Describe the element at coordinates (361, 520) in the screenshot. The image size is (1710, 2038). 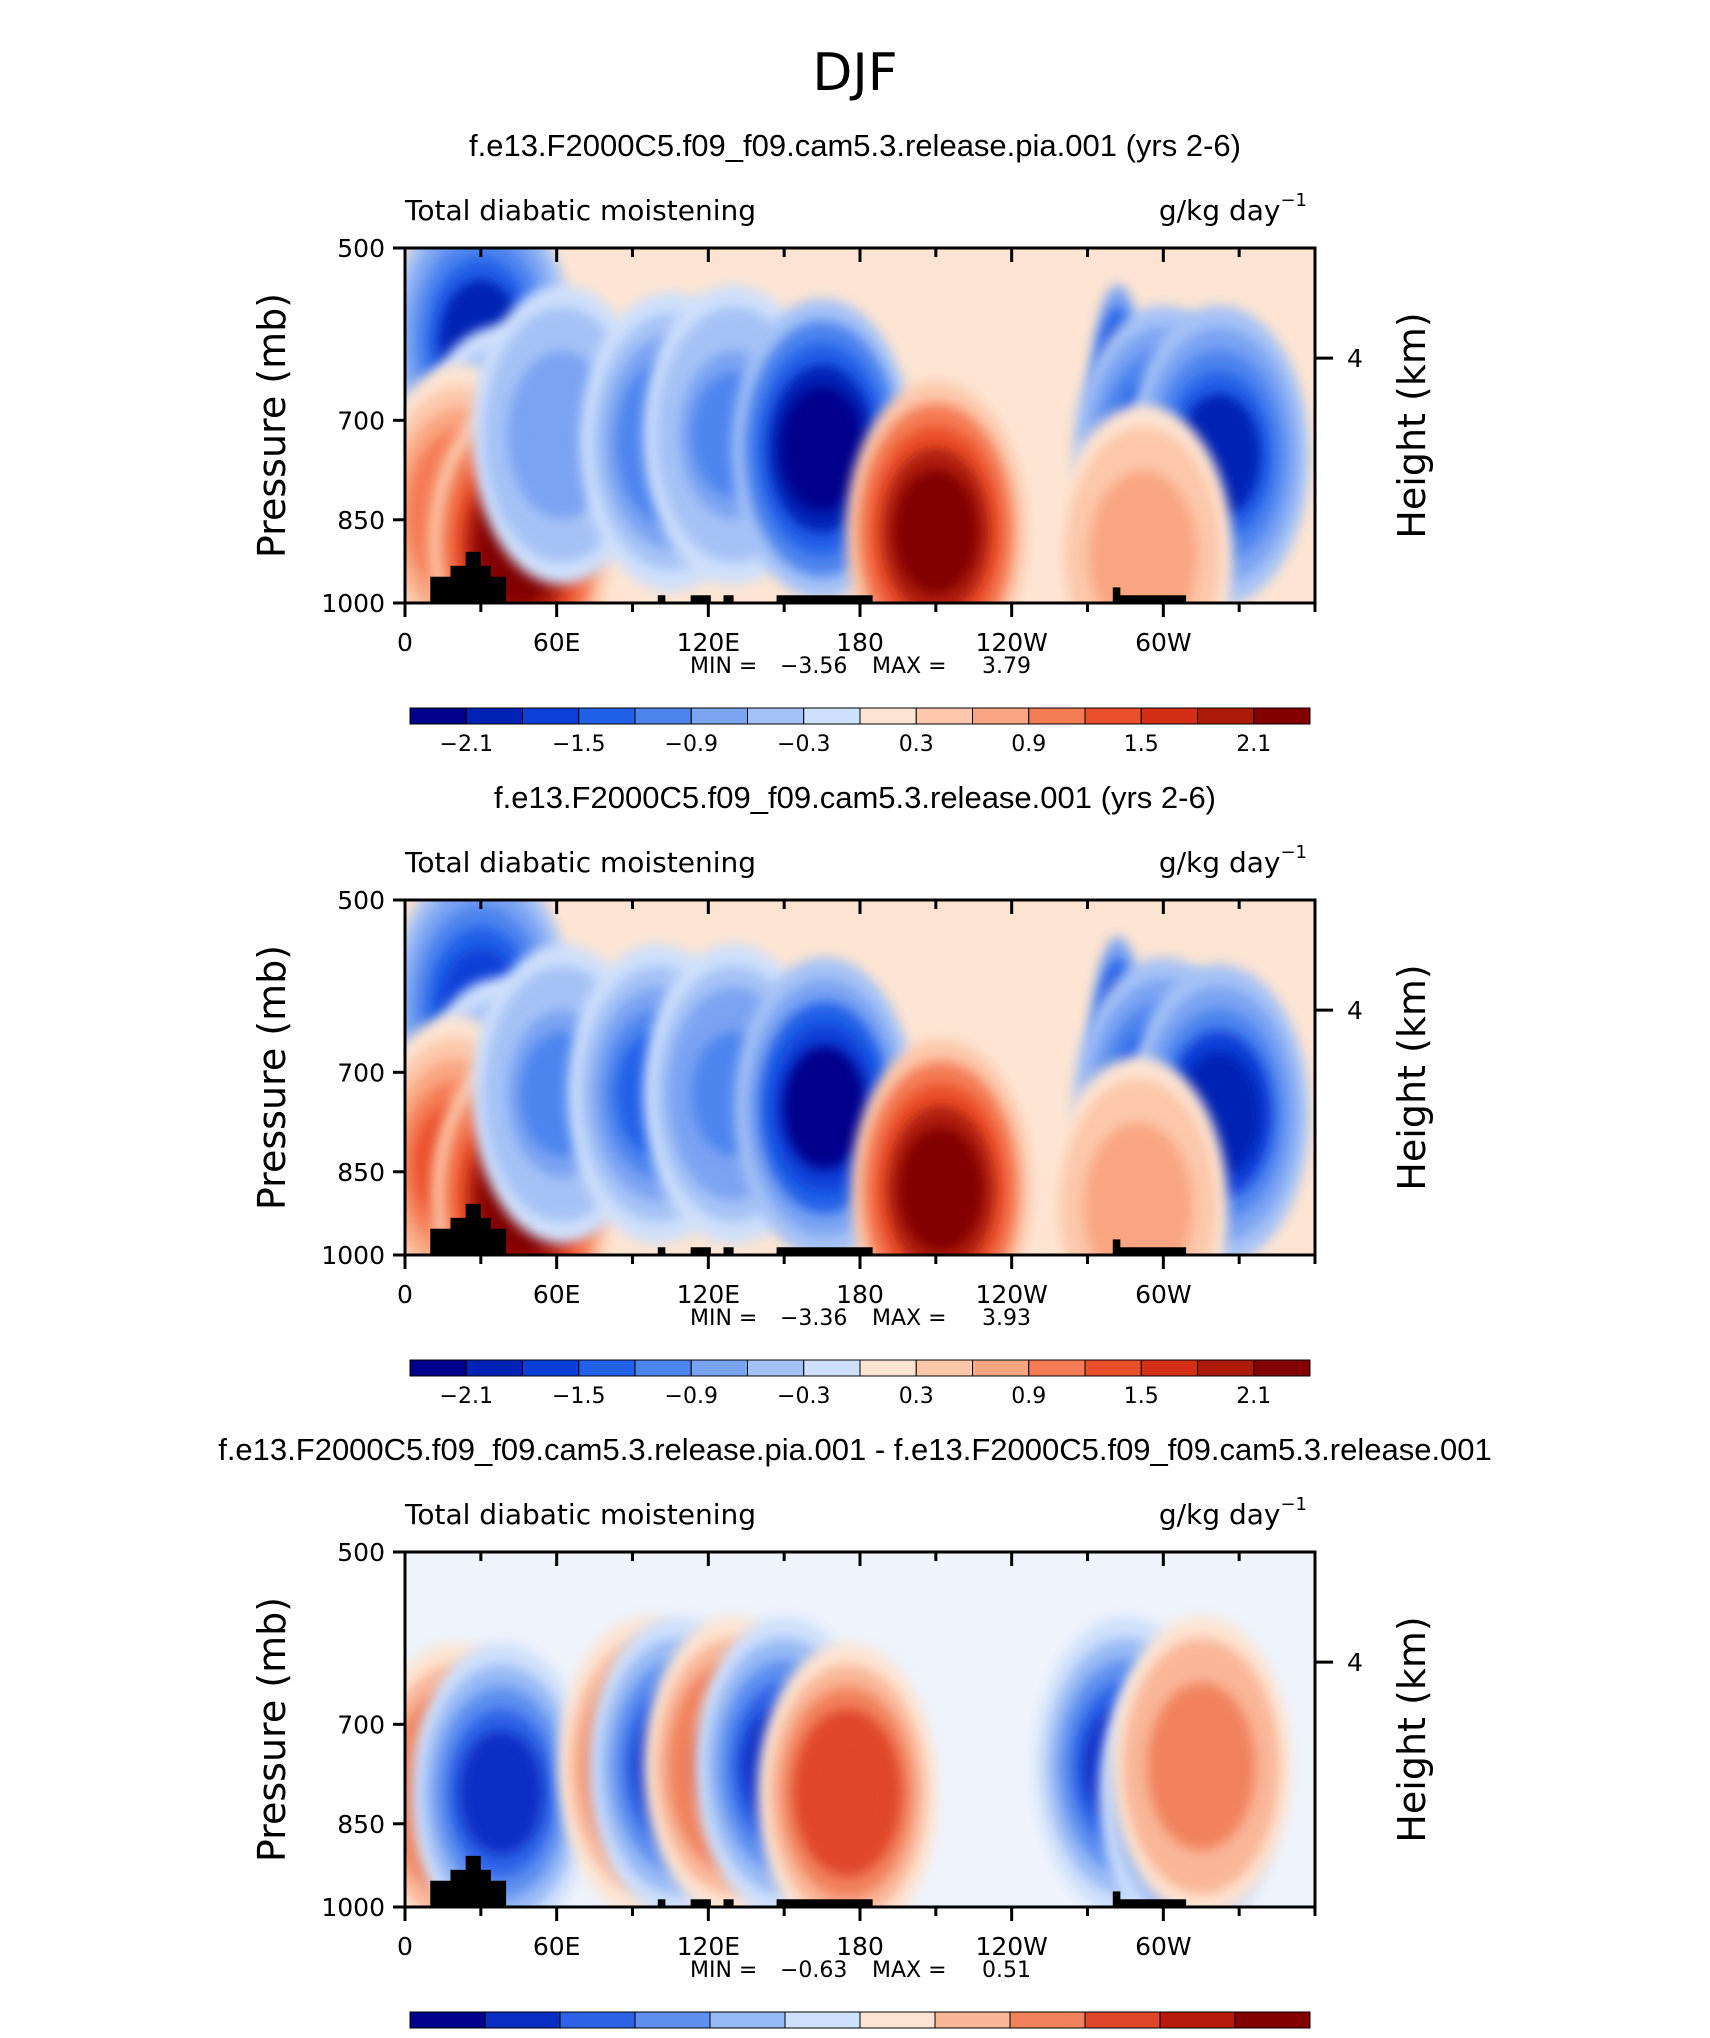
I see `y-tick-label: 850` at that location.